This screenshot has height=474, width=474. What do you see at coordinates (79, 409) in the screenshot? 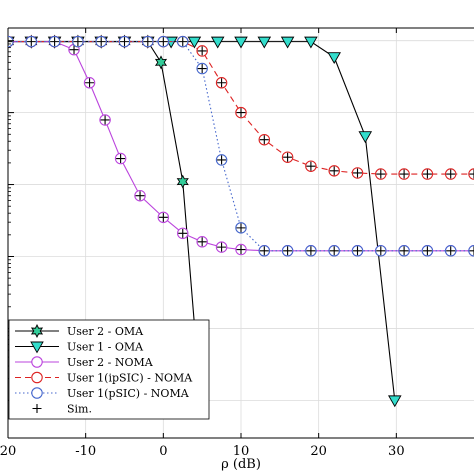
I see `legend-label: Sim.` at bounding box center [79, 409].